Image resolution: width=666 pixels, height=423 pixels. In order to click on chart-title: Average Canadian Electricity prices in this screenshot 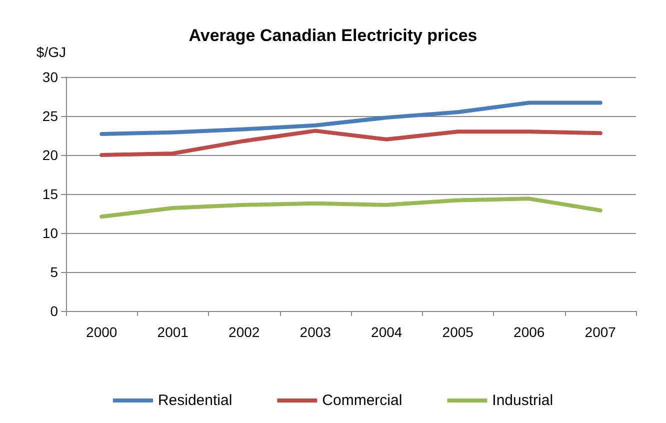, I will do `click(333, 35)`.